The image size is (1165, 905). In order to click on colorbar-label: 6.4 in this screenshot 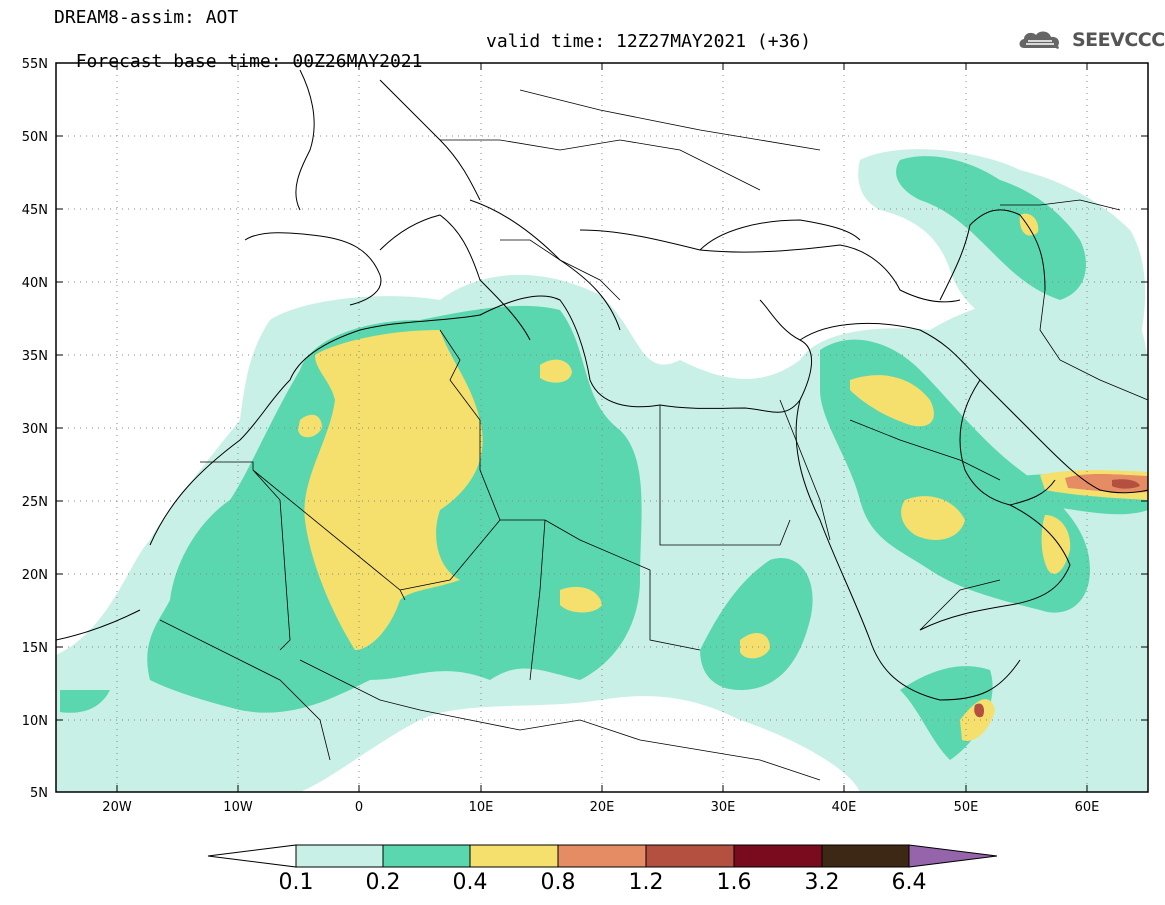, I will do `click(909, 882)`.